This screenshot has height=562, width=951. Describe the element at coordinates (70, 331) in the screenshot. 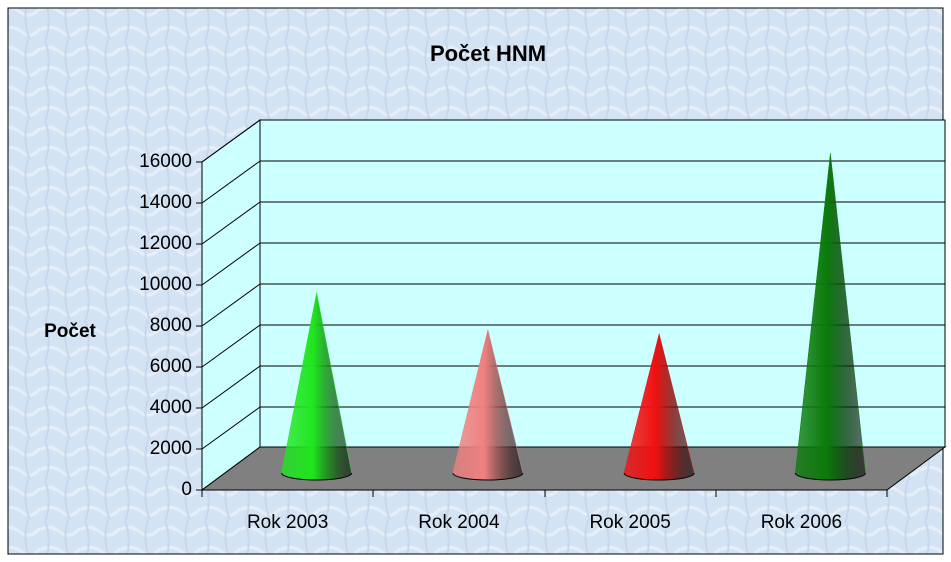

I see `y-axis-label: Počet` at that location.